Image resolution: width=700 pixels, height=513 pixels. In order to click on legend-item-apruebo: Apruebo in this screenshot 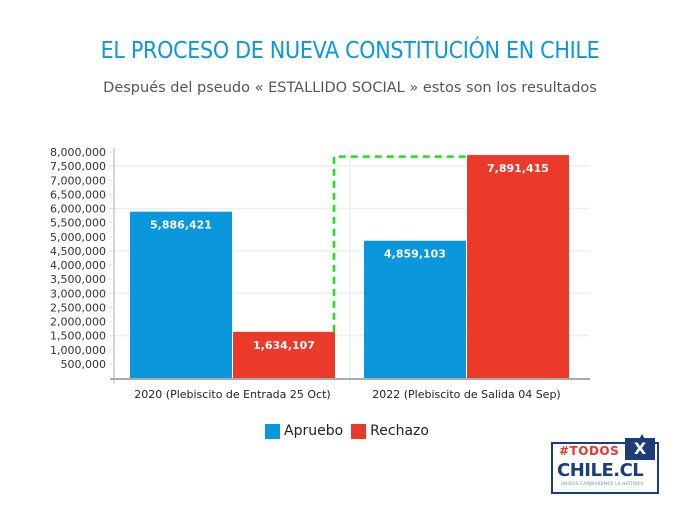, I will do `click(304, 431)`.